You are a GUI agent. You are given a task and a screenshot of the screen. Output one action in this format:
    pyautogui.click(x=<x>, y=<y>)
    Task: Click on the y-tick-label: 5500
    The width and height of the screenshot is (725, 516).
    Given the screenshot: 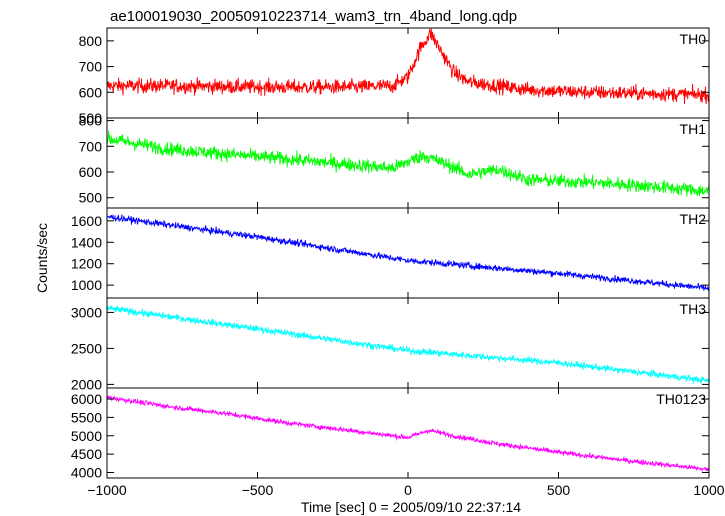 What is the action you would take?
    pyautogui.click(x=86, y=417)
    